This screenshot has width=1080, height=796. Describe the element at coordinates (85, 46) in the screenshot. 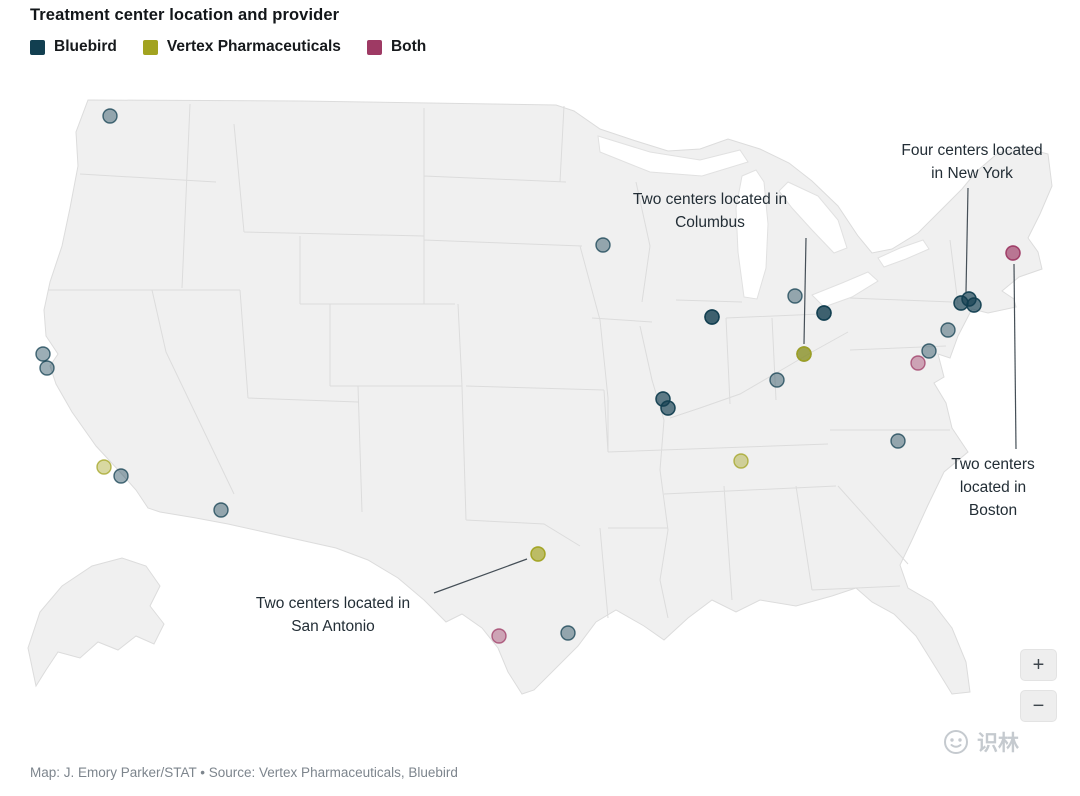

I see `legend-label-bluebird: Bluebird` at that location.